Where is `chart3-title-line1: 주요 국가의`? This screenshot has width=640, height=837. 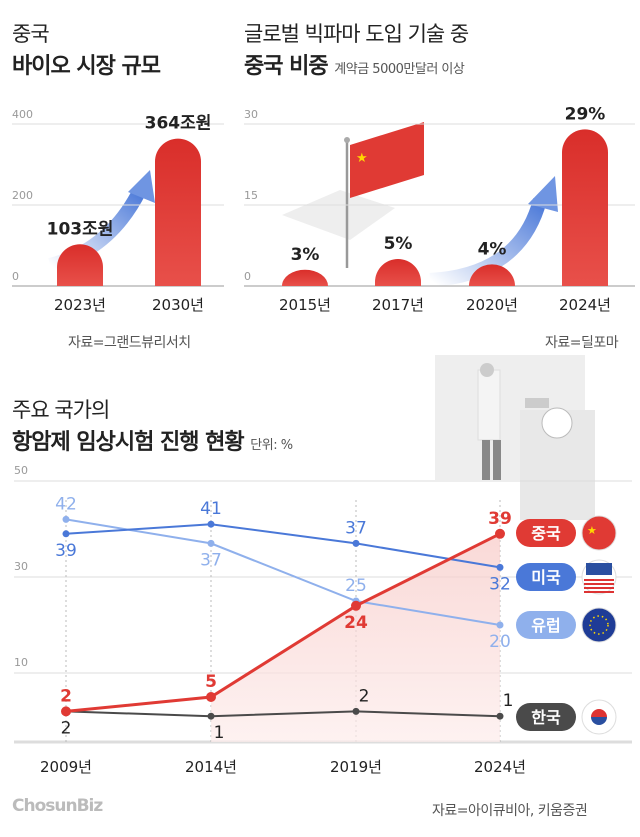 chart3-title-line1: 주요 국가의 is located at coordinates (61, 410).